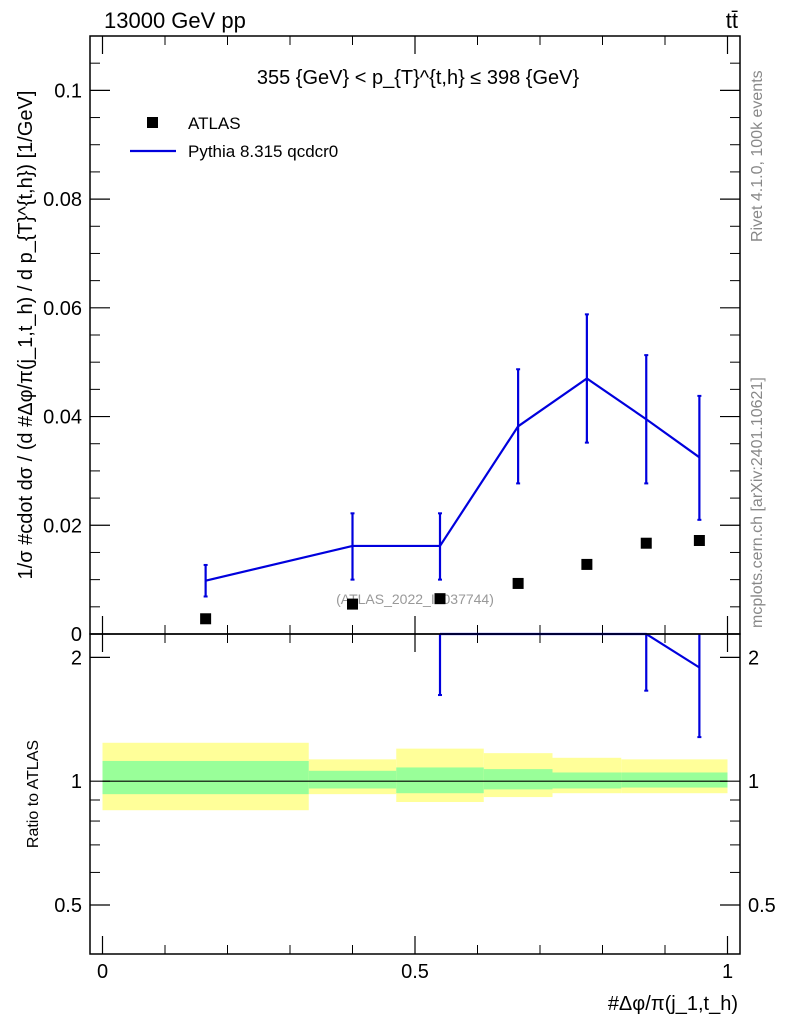 The width and height of the screenshot is (786, 1024). I want to click on x-axis-label: #Δφ/π(j_1,t_h), so click(673, 1004).